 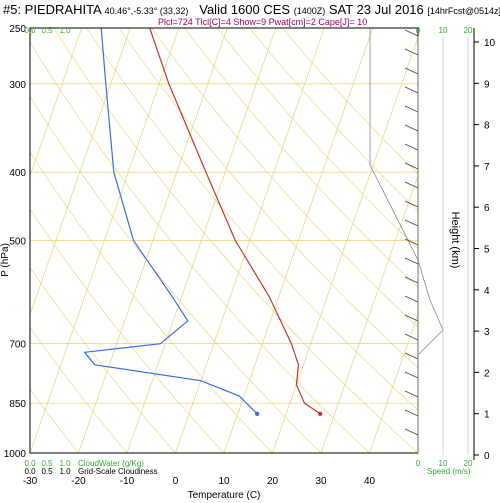 What do you see at coordinates (111, 463) in the screenshot?
I see `cloud-water-label: CloudWater (g/Kg)` at bounding box center [111, 463].